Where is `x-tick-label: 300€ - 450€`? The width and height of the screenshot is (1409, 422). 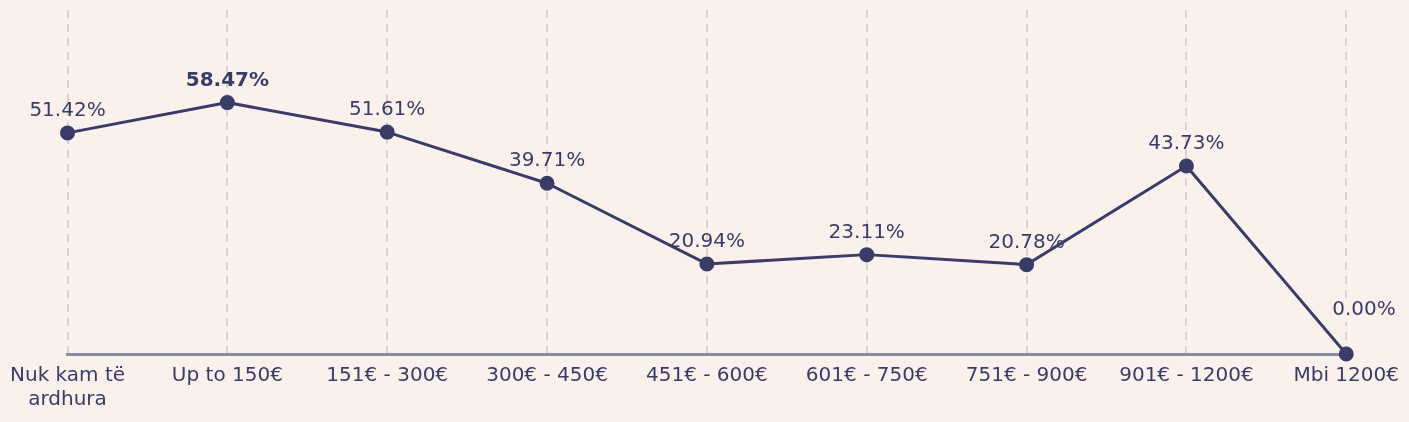
x-tick-label: 300€ - 450€ is located at coordinates (547, 374).